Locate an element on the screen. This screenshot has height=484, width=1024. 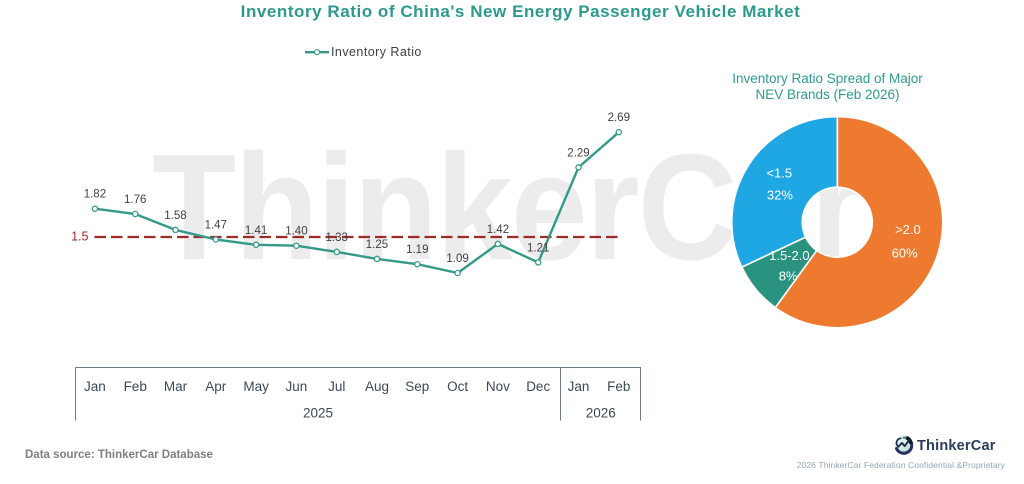
svg-text: 1.58 is located at coordinates (175, 216).